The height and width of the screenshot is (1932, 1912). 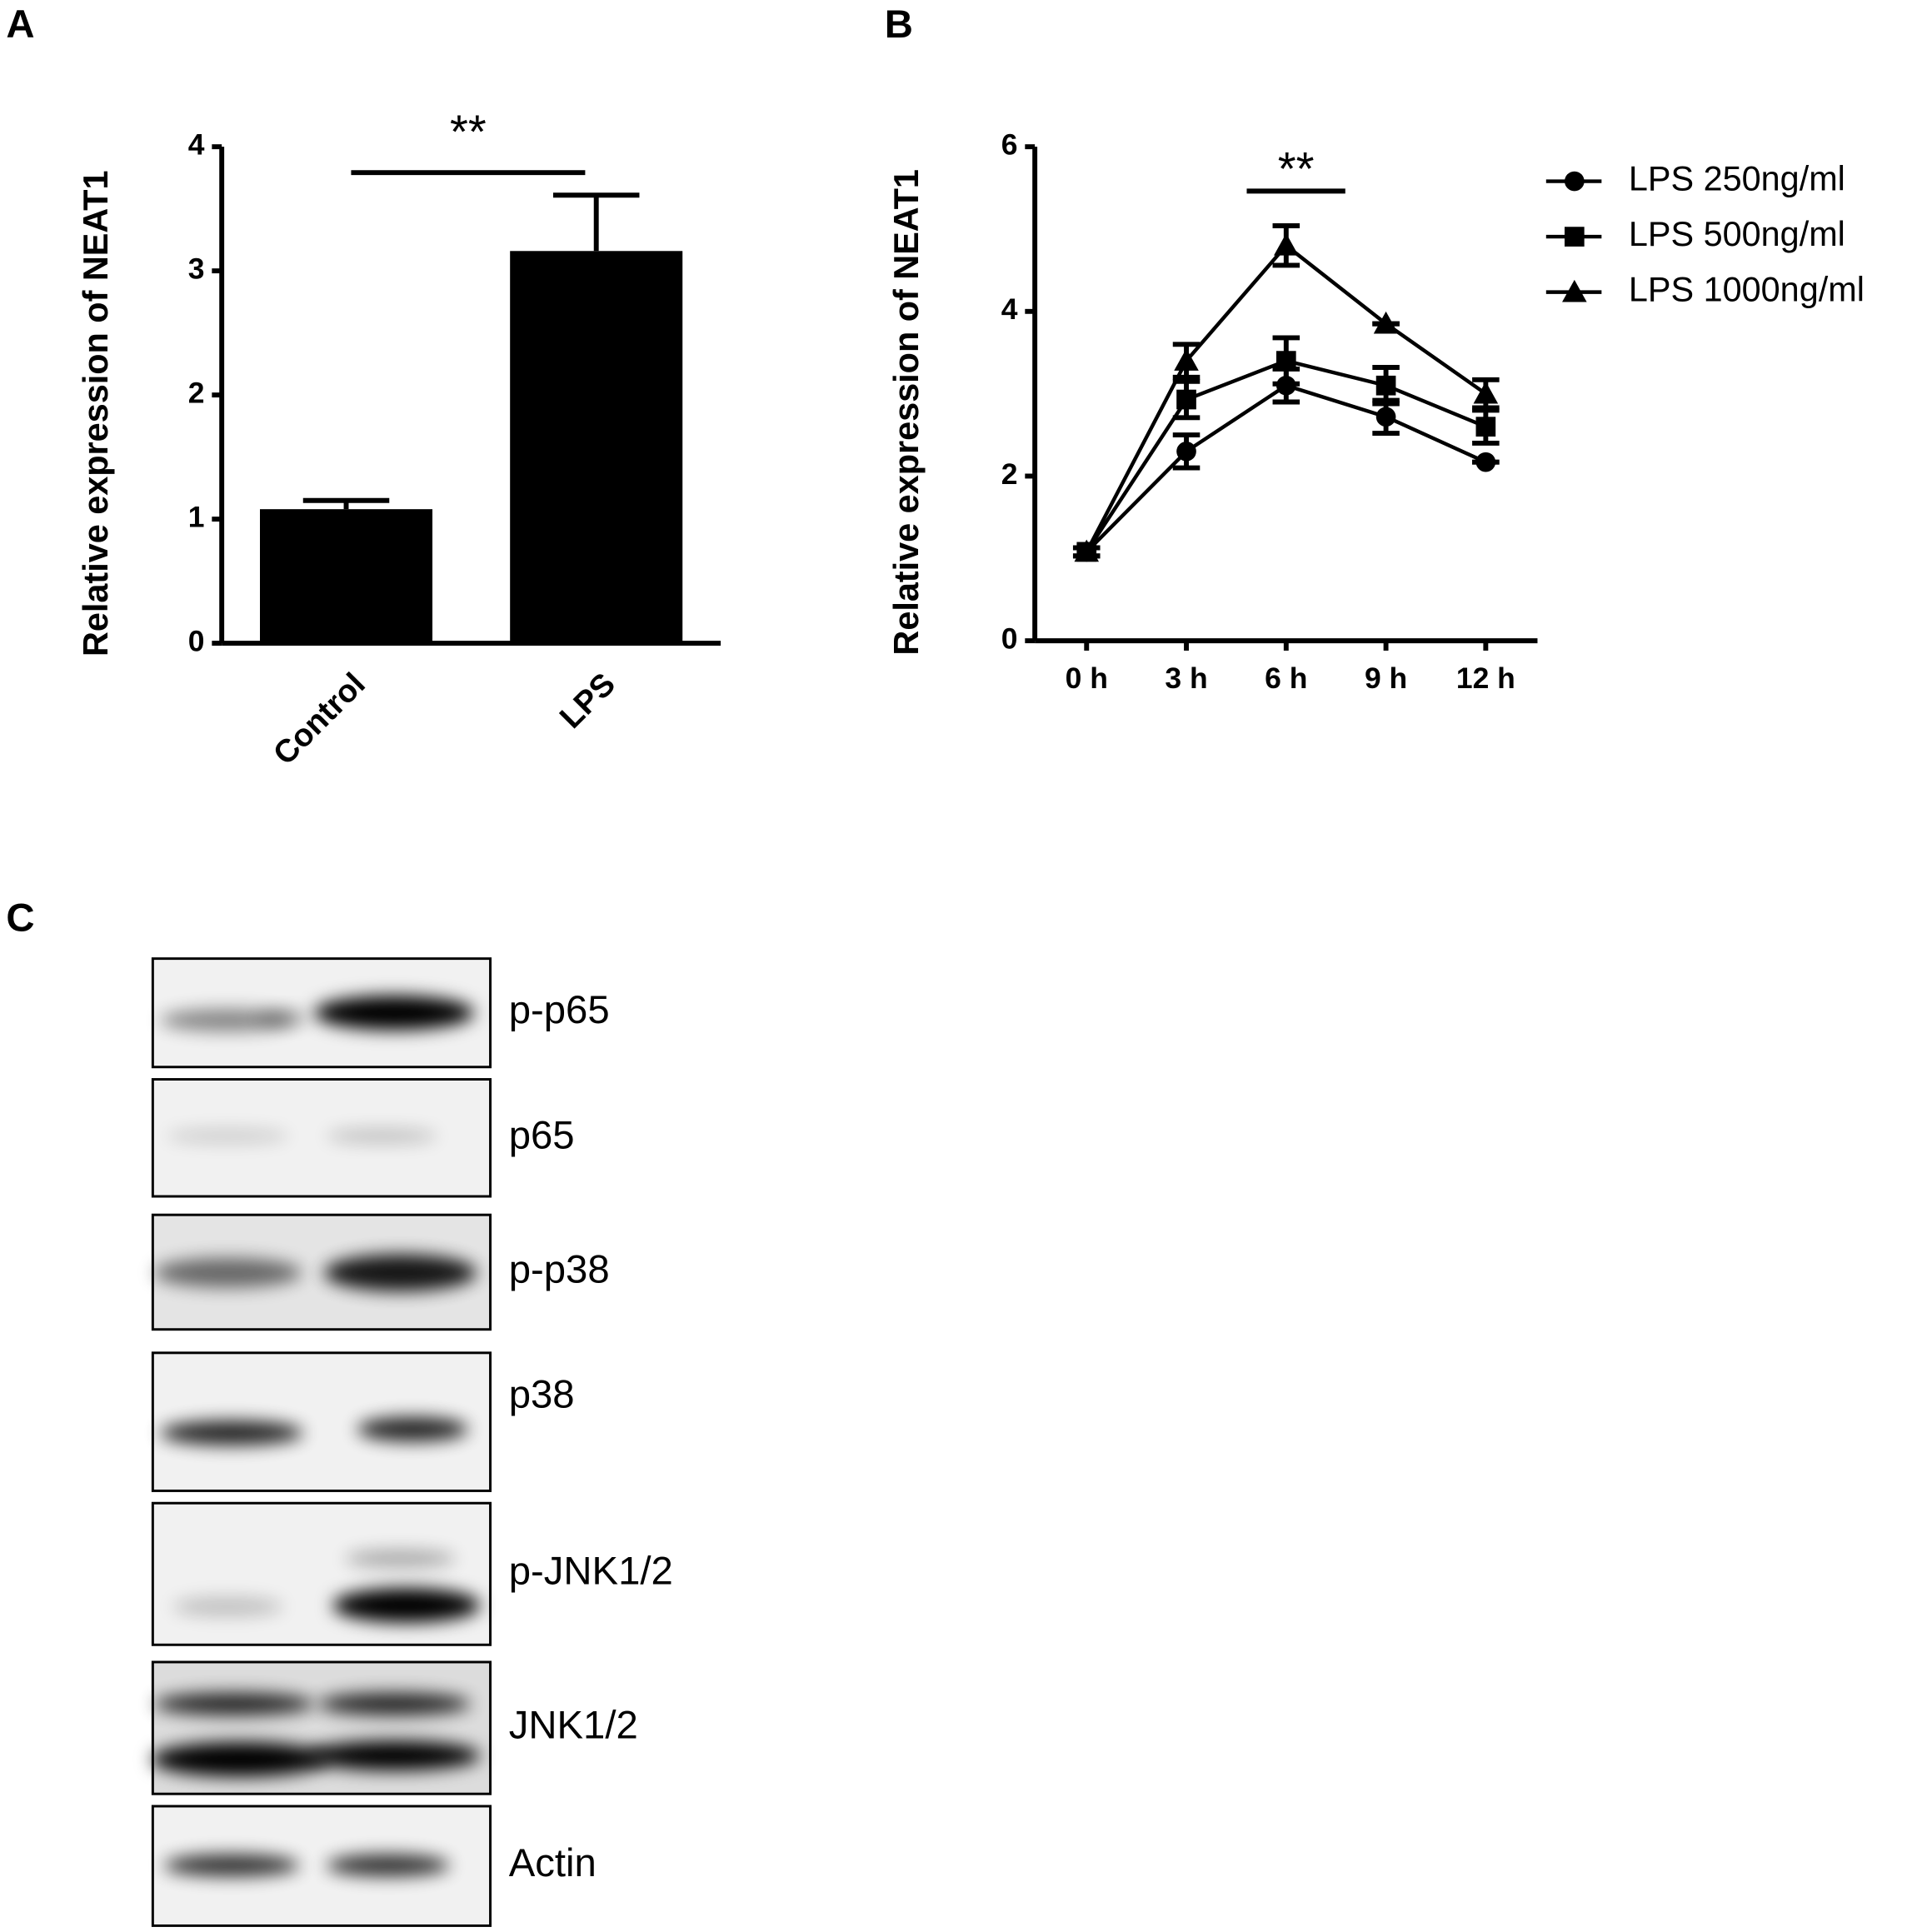 I want to click on x-tick-label: 9 h, so click(x=1386, y=678).